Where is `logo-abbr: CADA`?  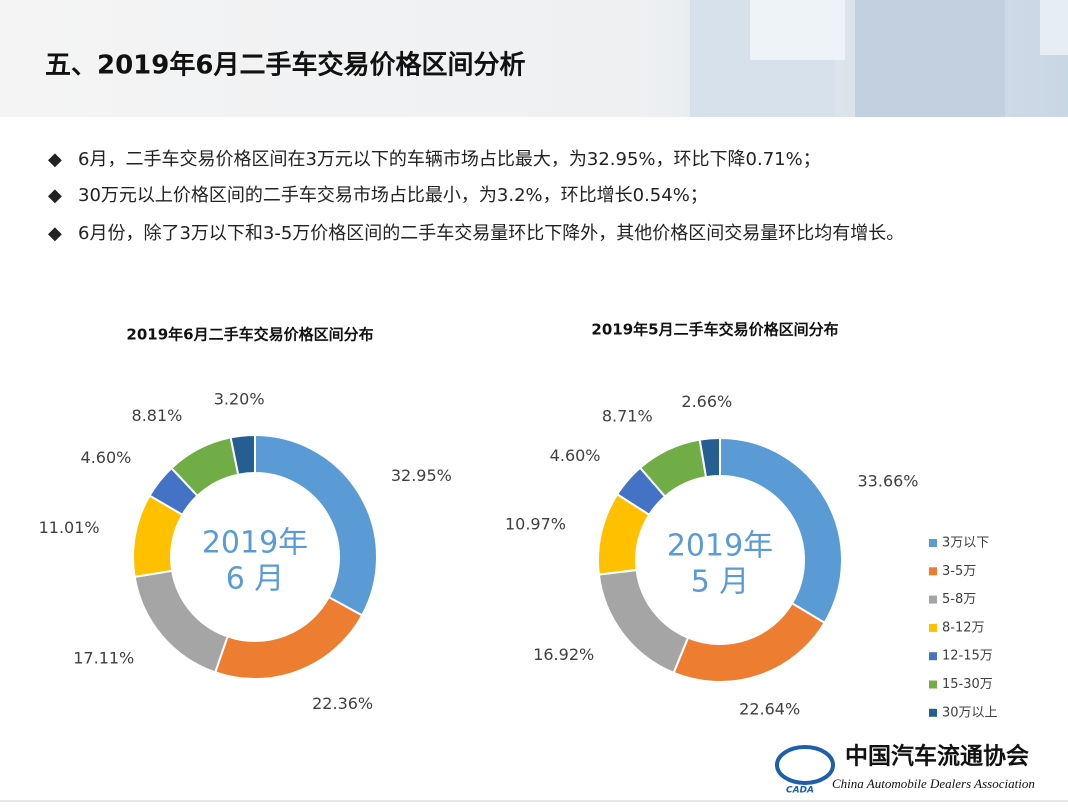
logo-abbr: CADA is located at coordinates (800, 791).